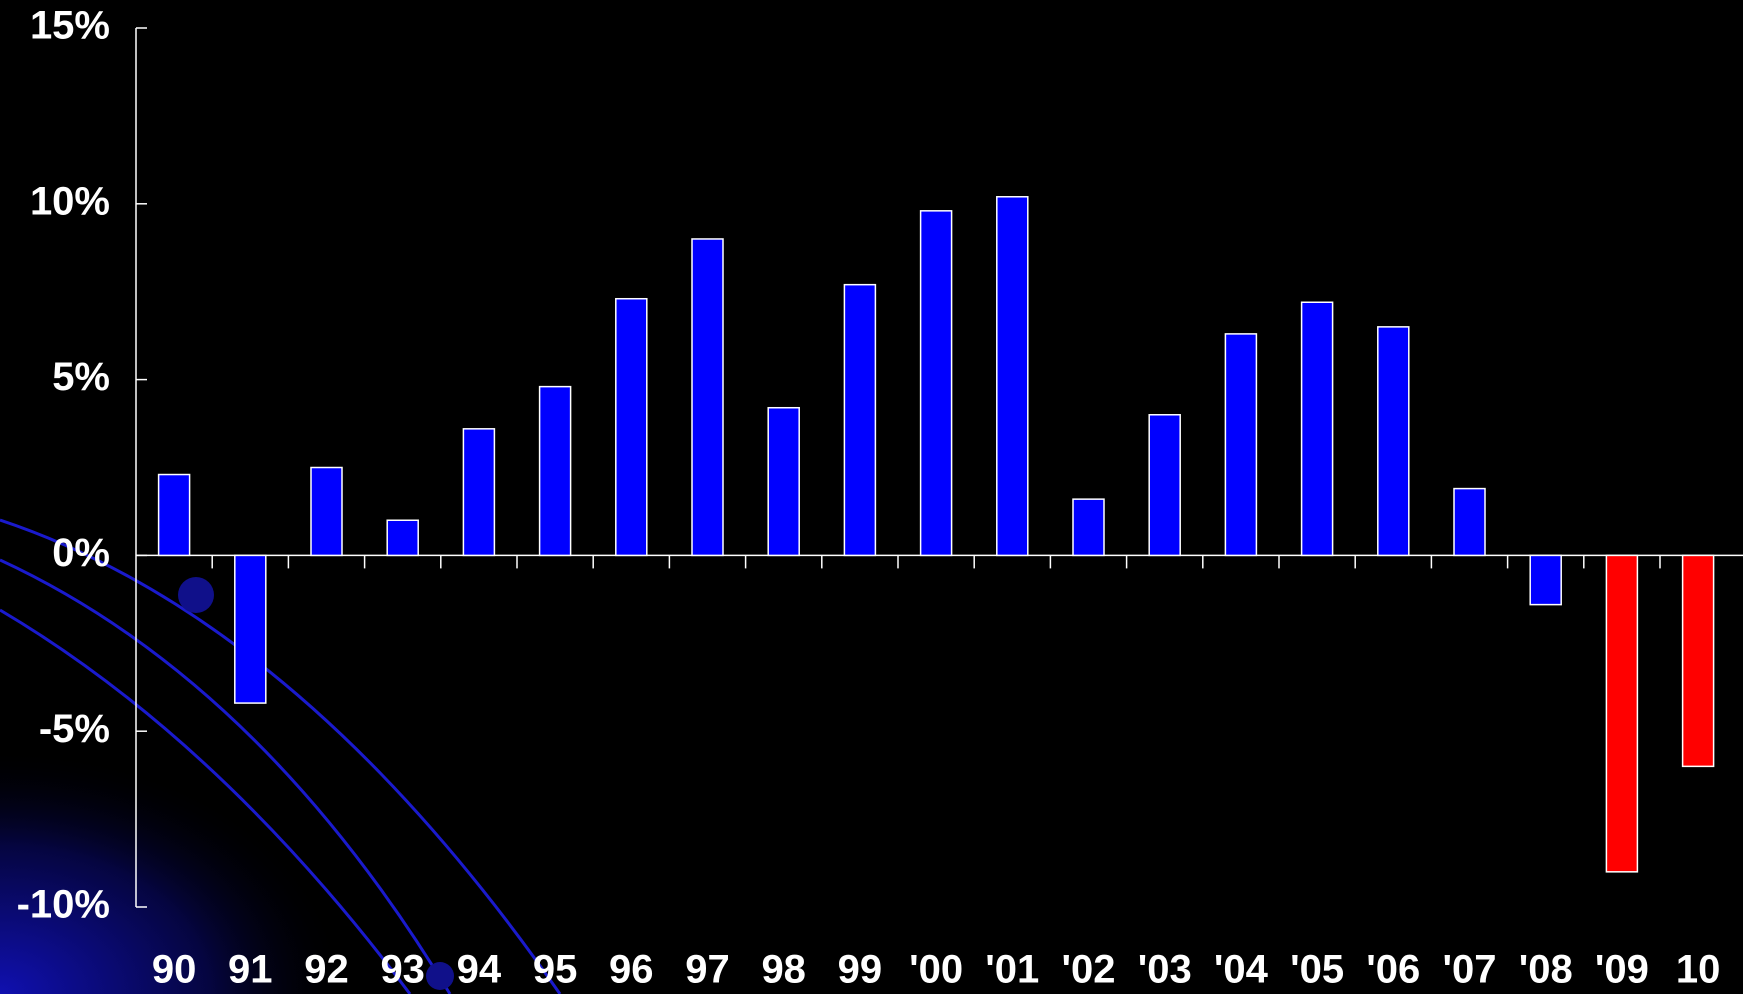  What do you see at coordinates (1622, 970) in the screenshot?
I see `x-tick-label: '09` at bounding box center [1622, 970].